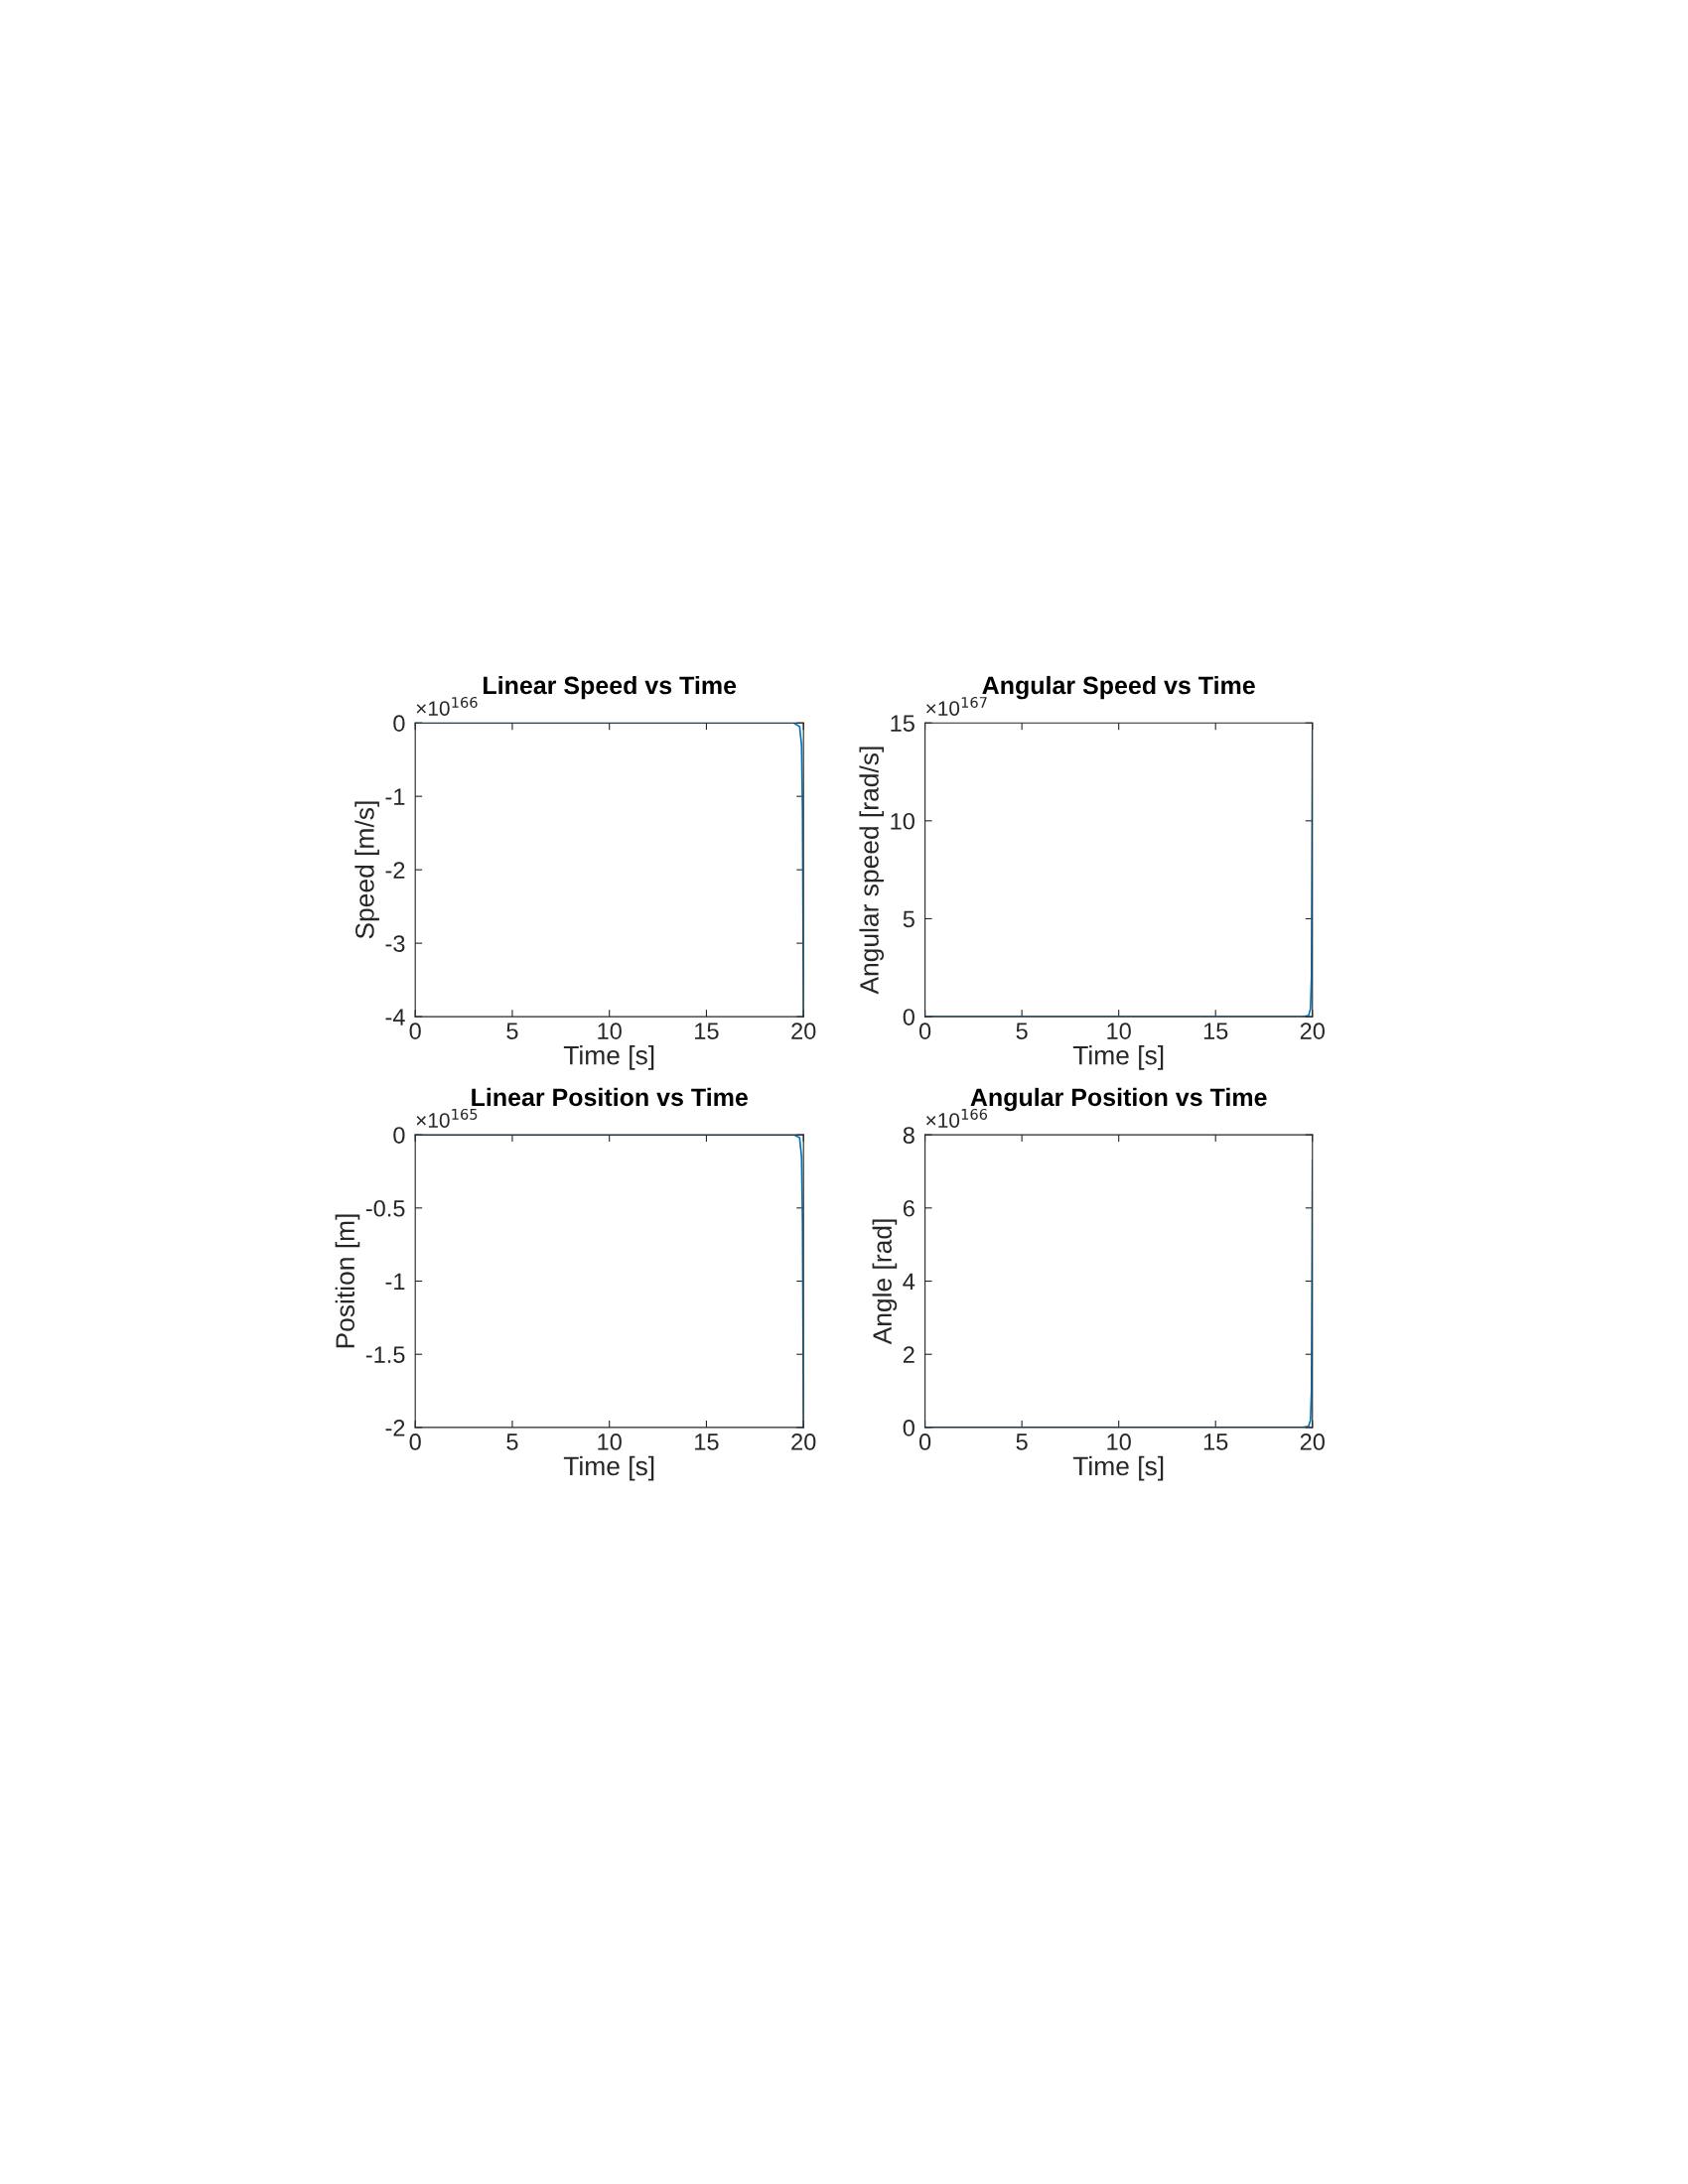  Describe the element at coordinates (447, 1118) in the screenshot. I see `text: ×10$^{165}$` at that location.